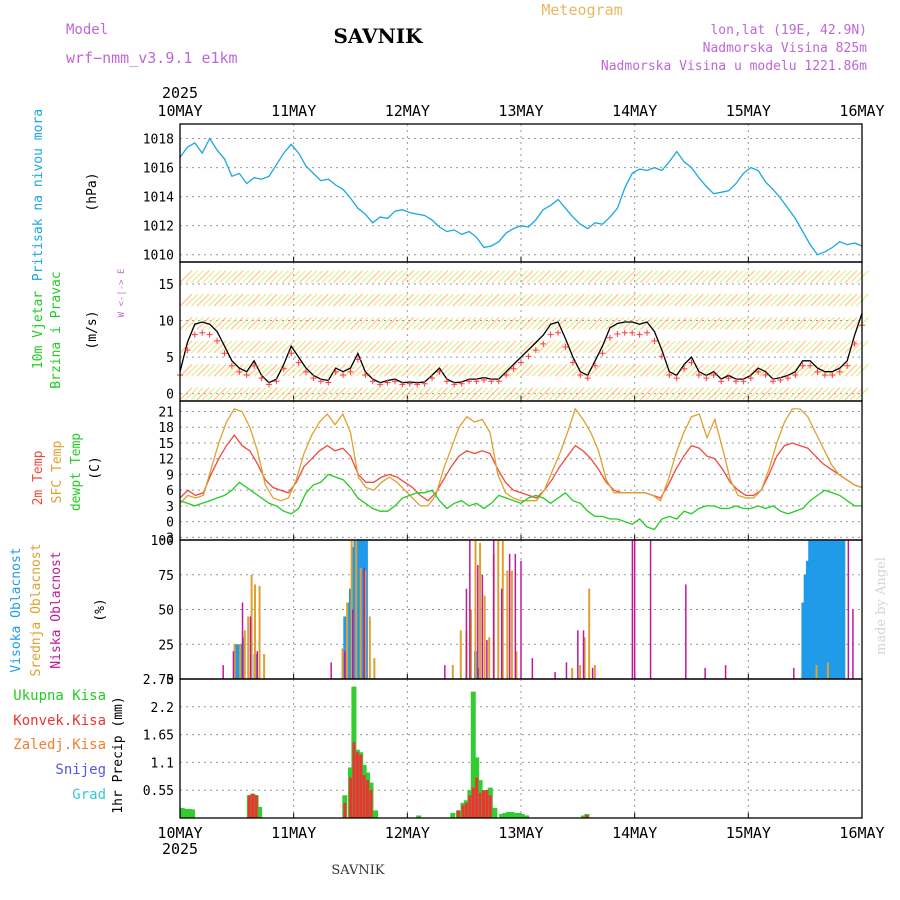  What do you see at coordinates (162, 541) in the screenshot?
I see `y-tick-label: 100` at bounding box center [162, 541].